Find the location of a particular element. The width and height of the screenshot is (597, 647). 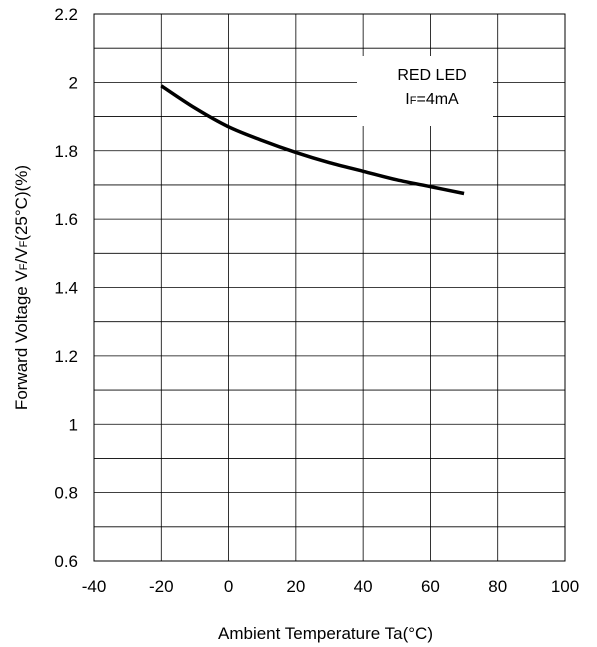

y-tick-label: 1.8 is located at coordinates (66, 151).